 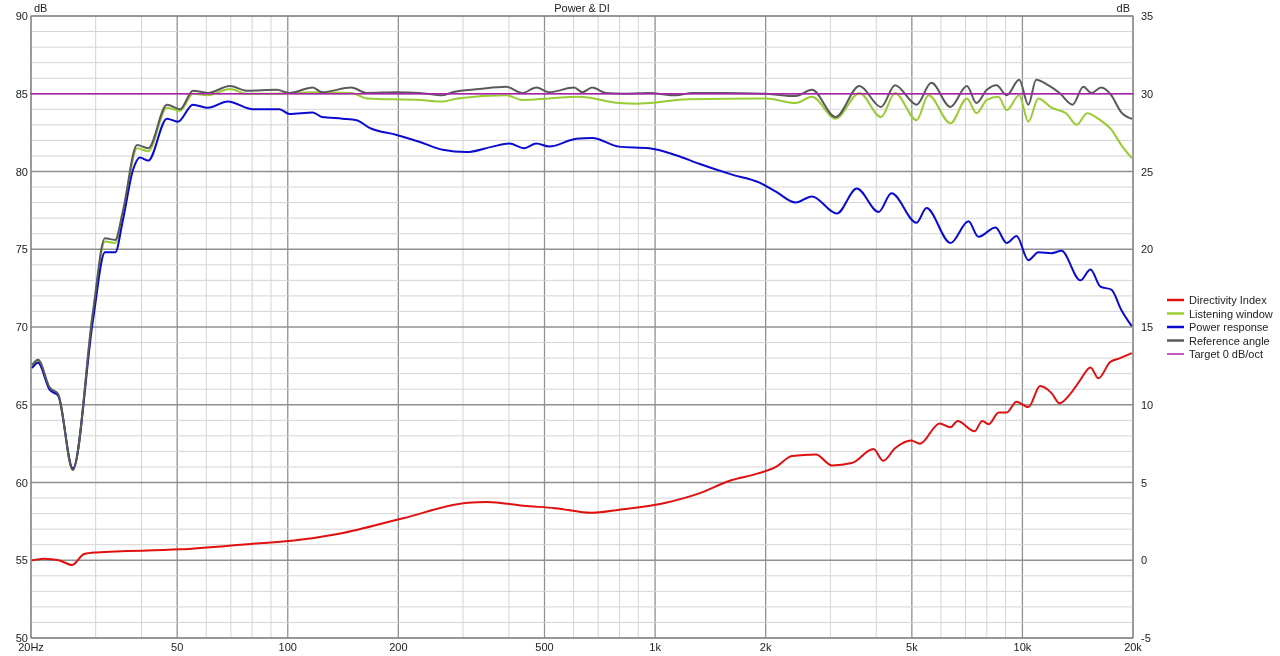 I want to click on x-tick-label: 200, so click(x=398, y=647).